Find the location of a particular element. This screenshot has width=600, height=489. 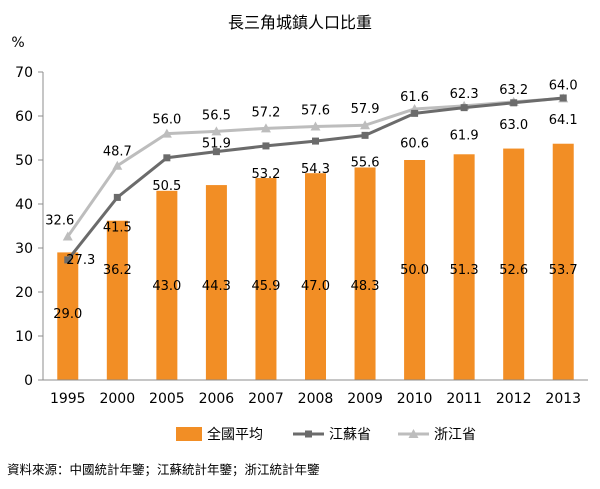

source-note: 資料來源：中國統計年鑒；江蘇統計年鑒；浙江統計年鑒 is located at coordinates (163, 469).